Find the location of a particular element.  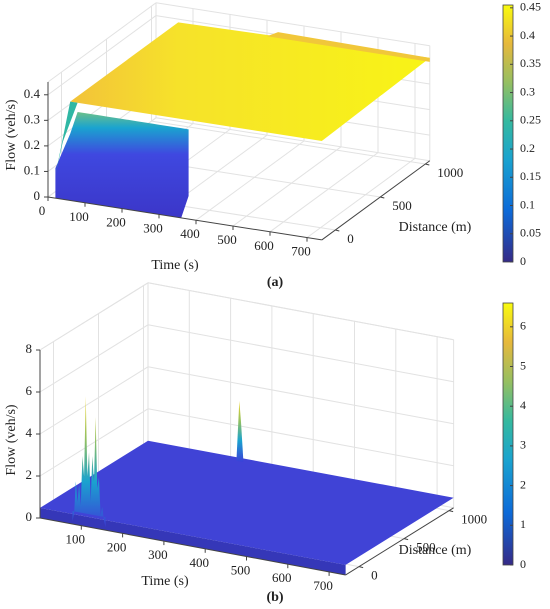

z-tick-label: 0.2 is located at coordinates (32, 144).